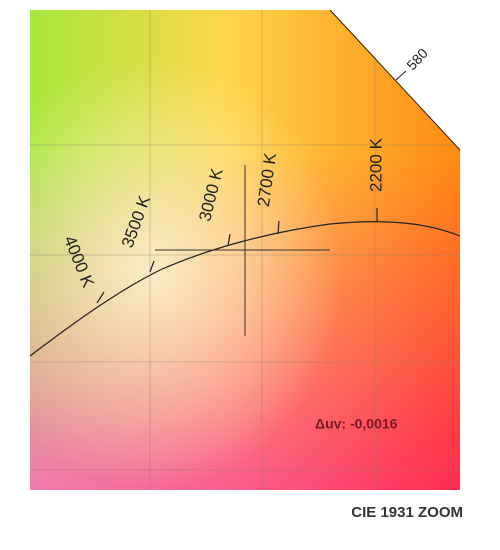  What do you see at coordinates (375, 164) in the screenshot?
I see `cct-label: 2200 K` at bounding box center [375, 164].